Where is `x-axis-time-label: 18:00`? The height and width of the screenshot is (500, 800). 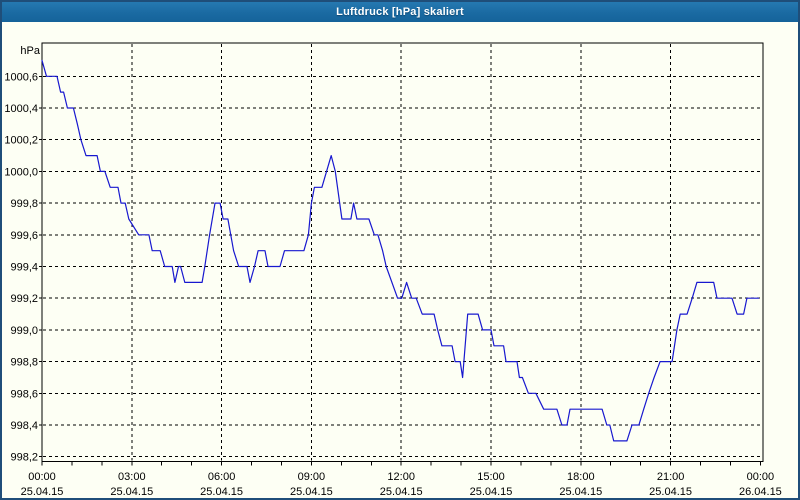
x-axis-time-label: 18:00 is located at coordinates (581, 477).